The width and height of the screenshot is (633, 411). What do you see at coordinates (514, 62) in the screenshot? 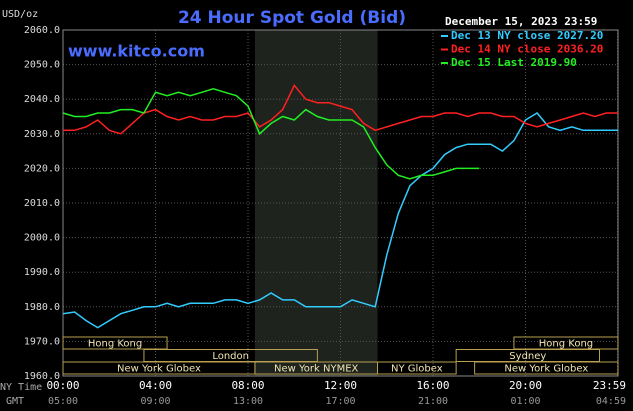
I see `legend-label: Dec 15 Last 2019.90` at bounding box center [514, 62].